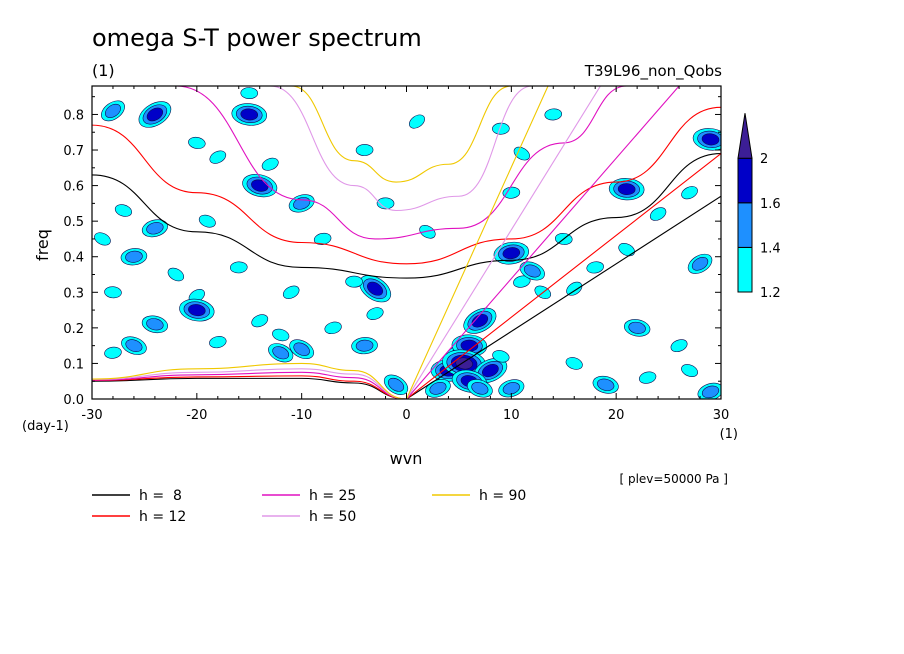  What do you see at coordinates (729, 434) in the screenshot?
I see `x-units-label: (1)` at bounding box center [729, 434].